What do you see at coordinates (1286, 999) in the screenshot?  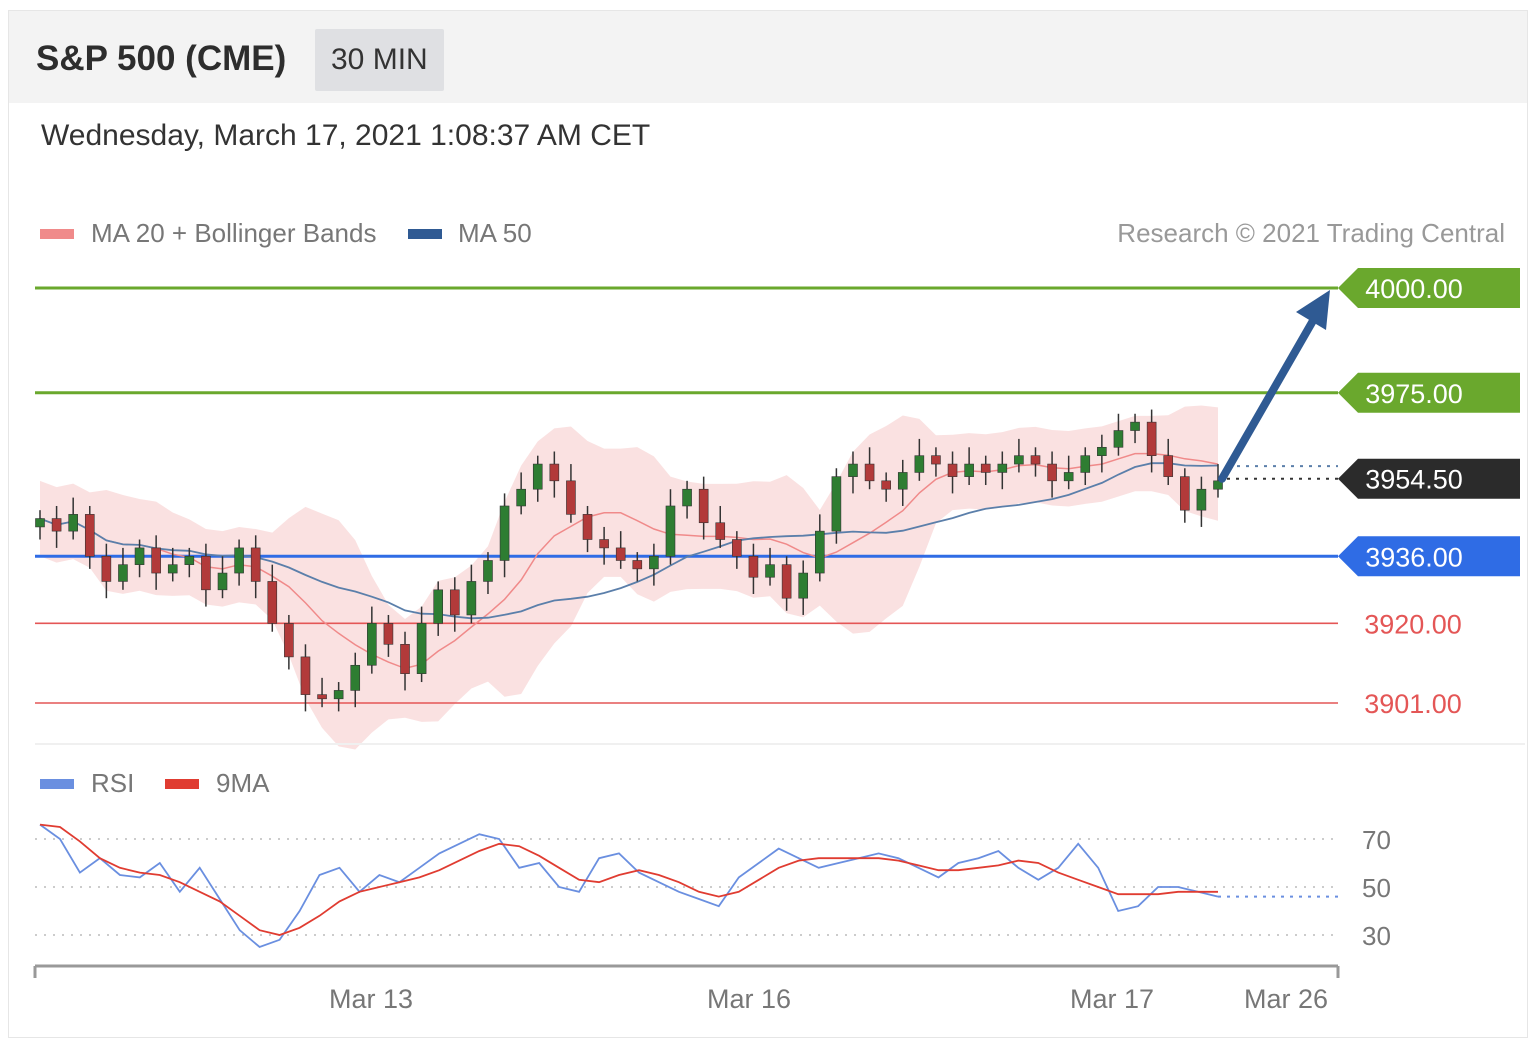 I see `x-tick-mar-26: Mar 26` at bounding box center [1286, 999].